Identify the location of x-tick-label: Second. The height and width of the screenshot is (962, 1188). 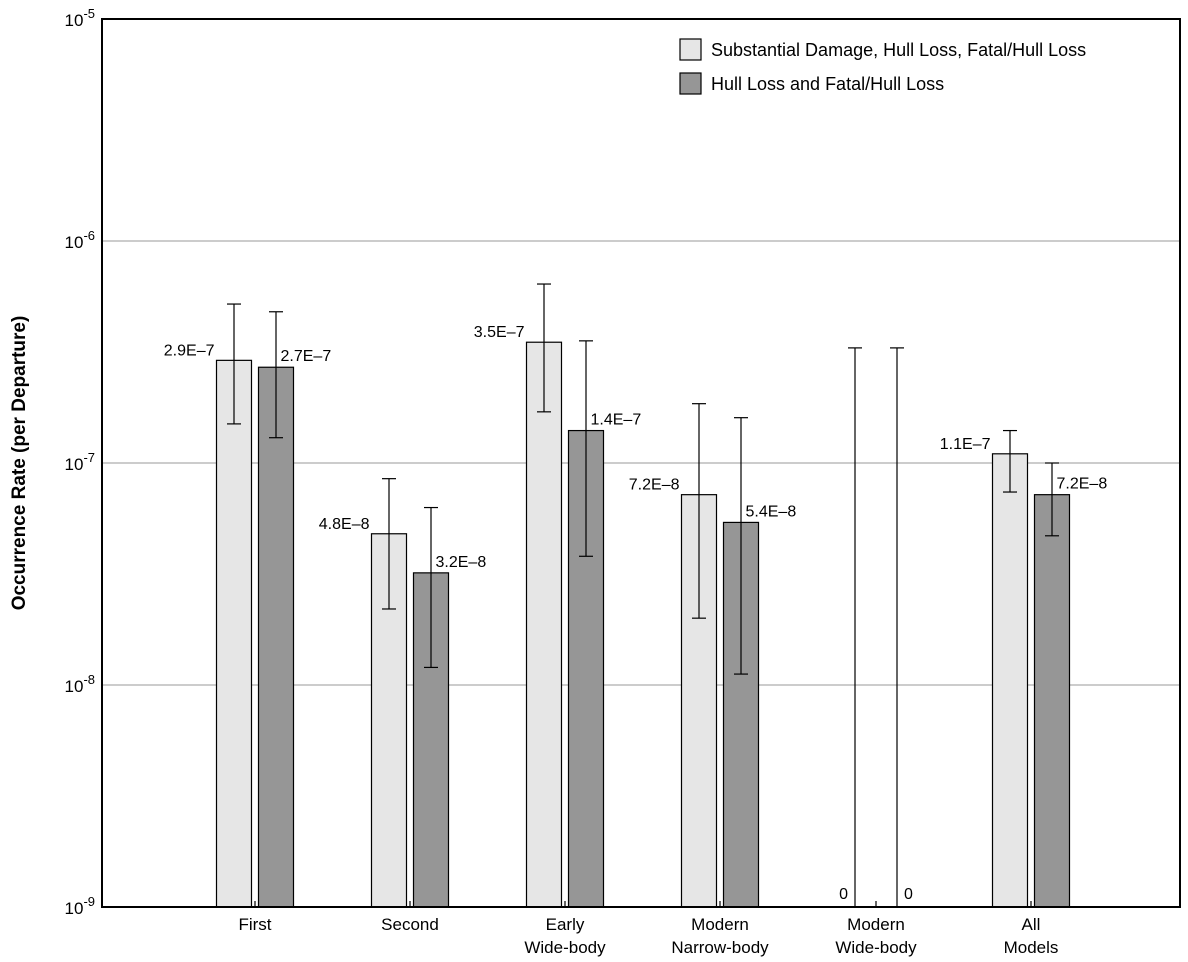
(410, 924).